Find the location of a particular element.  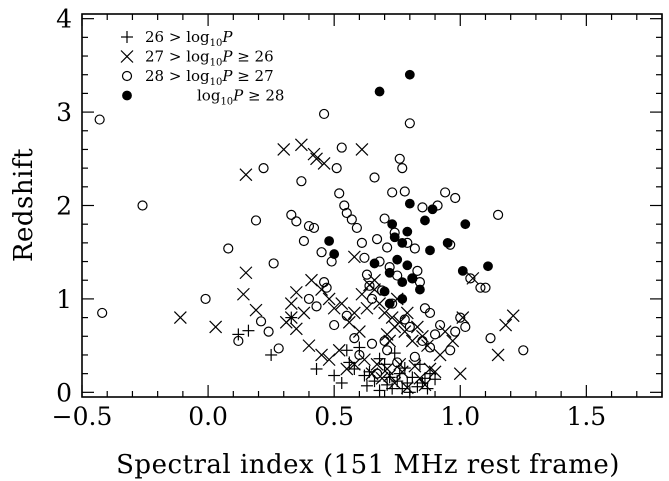

x-tick-label: 0.5 is located at coordinates (334, 416).